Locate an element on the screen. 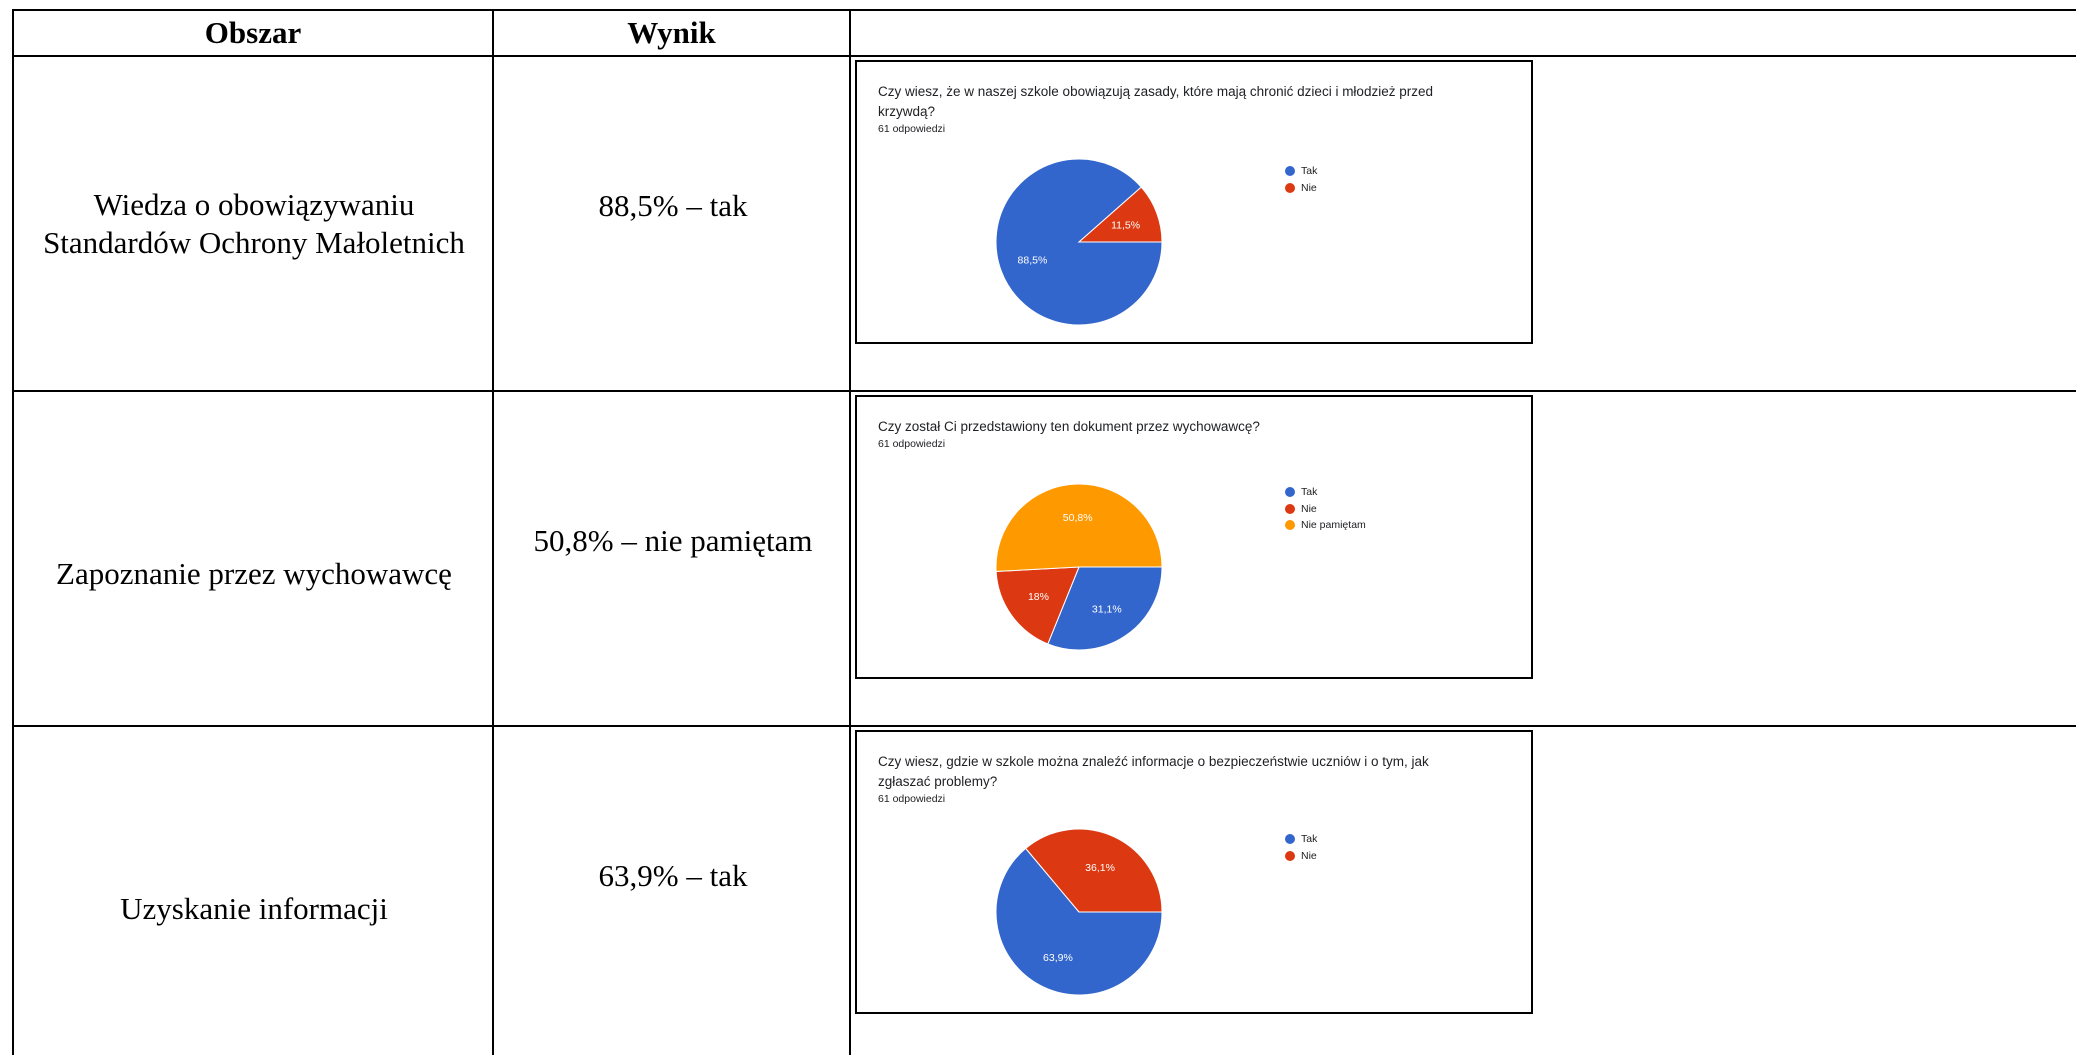 Image resolution: width=2076 pixels, height=1060 pixels. legend-label: Nie pamiętam is located at coordinates (1333, 525).